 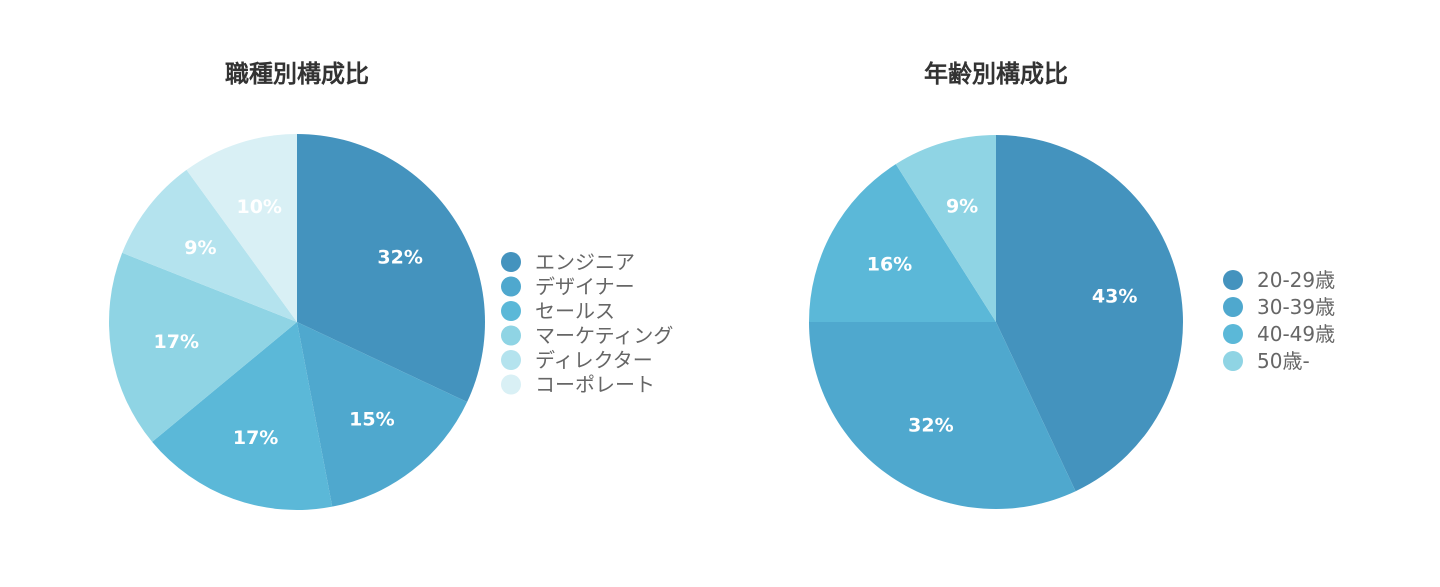 I want to click on legend-label: エンジニア, so click(x=585, y=262).